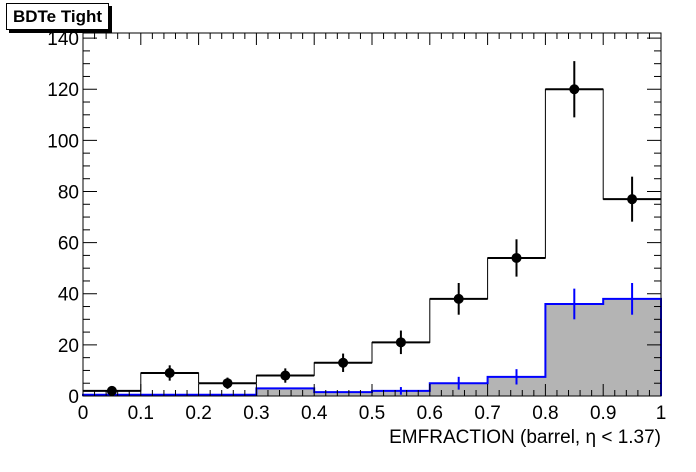 The width and height of the screenshot is (696, 472). What do you see at coordinates (198, 413) in the screenshot?
I see `x-tick-label: 0.2` at bounding box center [198, 413].